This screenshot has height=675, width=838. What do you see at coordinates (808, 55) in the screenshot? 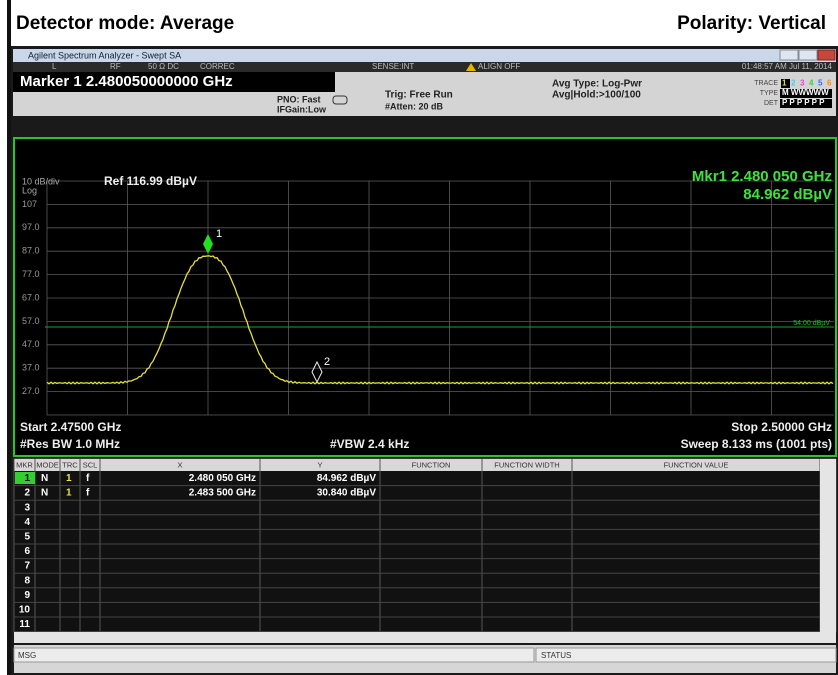
I see `max-btn` at bounding box center [808, 55].